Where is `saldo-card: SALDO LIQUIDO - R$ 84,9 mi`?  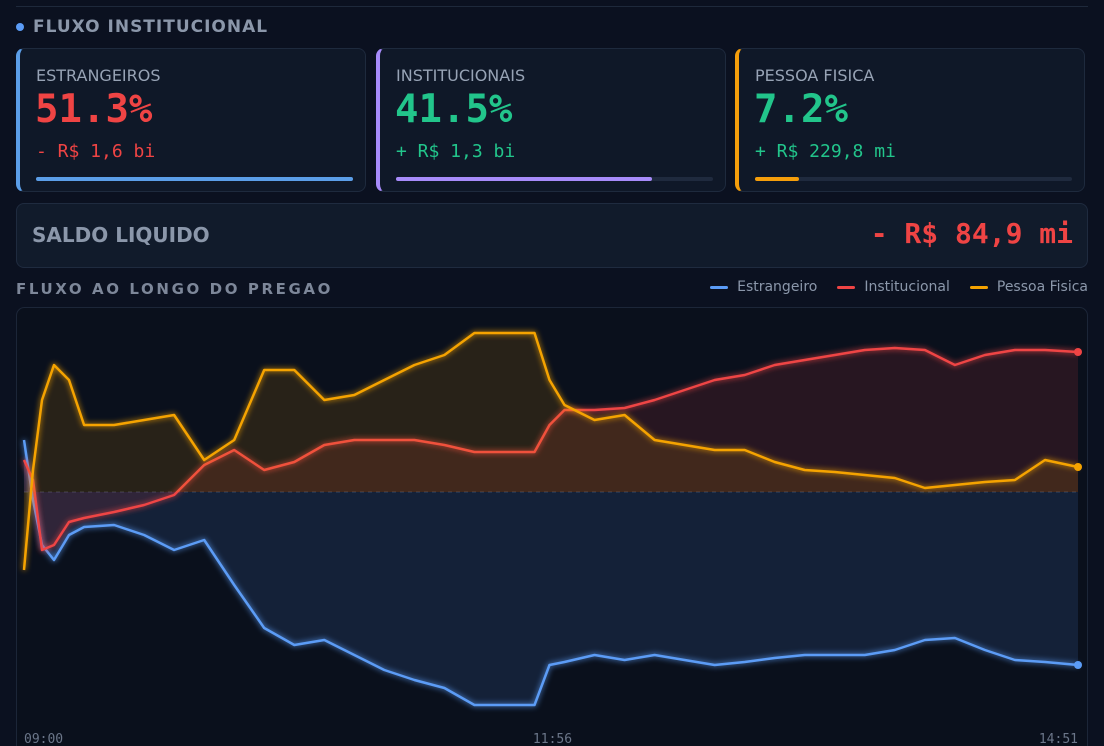 saldo-card: SALDO LIQUIDO - R$ 84,9 mi is located at coordinates (552, 235).